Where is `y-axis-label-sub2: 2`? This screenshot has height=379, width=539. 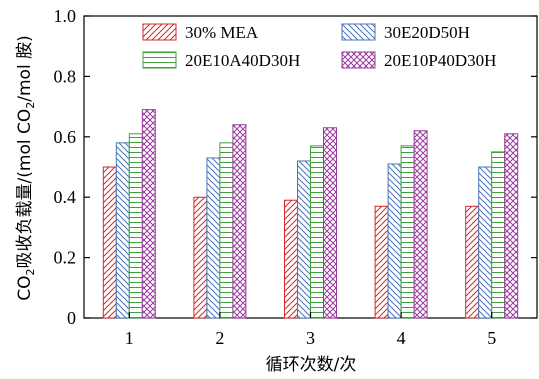 y-axis-label-sub2: 2 is located at coordinates (30, 105).